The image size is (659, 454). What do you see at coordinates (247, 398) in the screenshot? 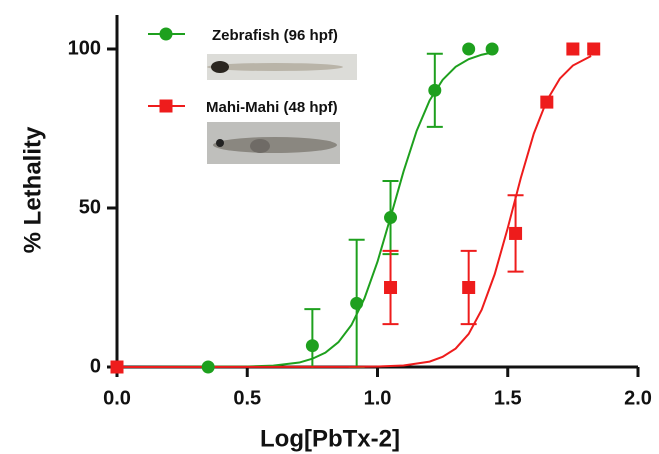
I see `x-tick-label: 0.5` at bounding box center [247, 398].